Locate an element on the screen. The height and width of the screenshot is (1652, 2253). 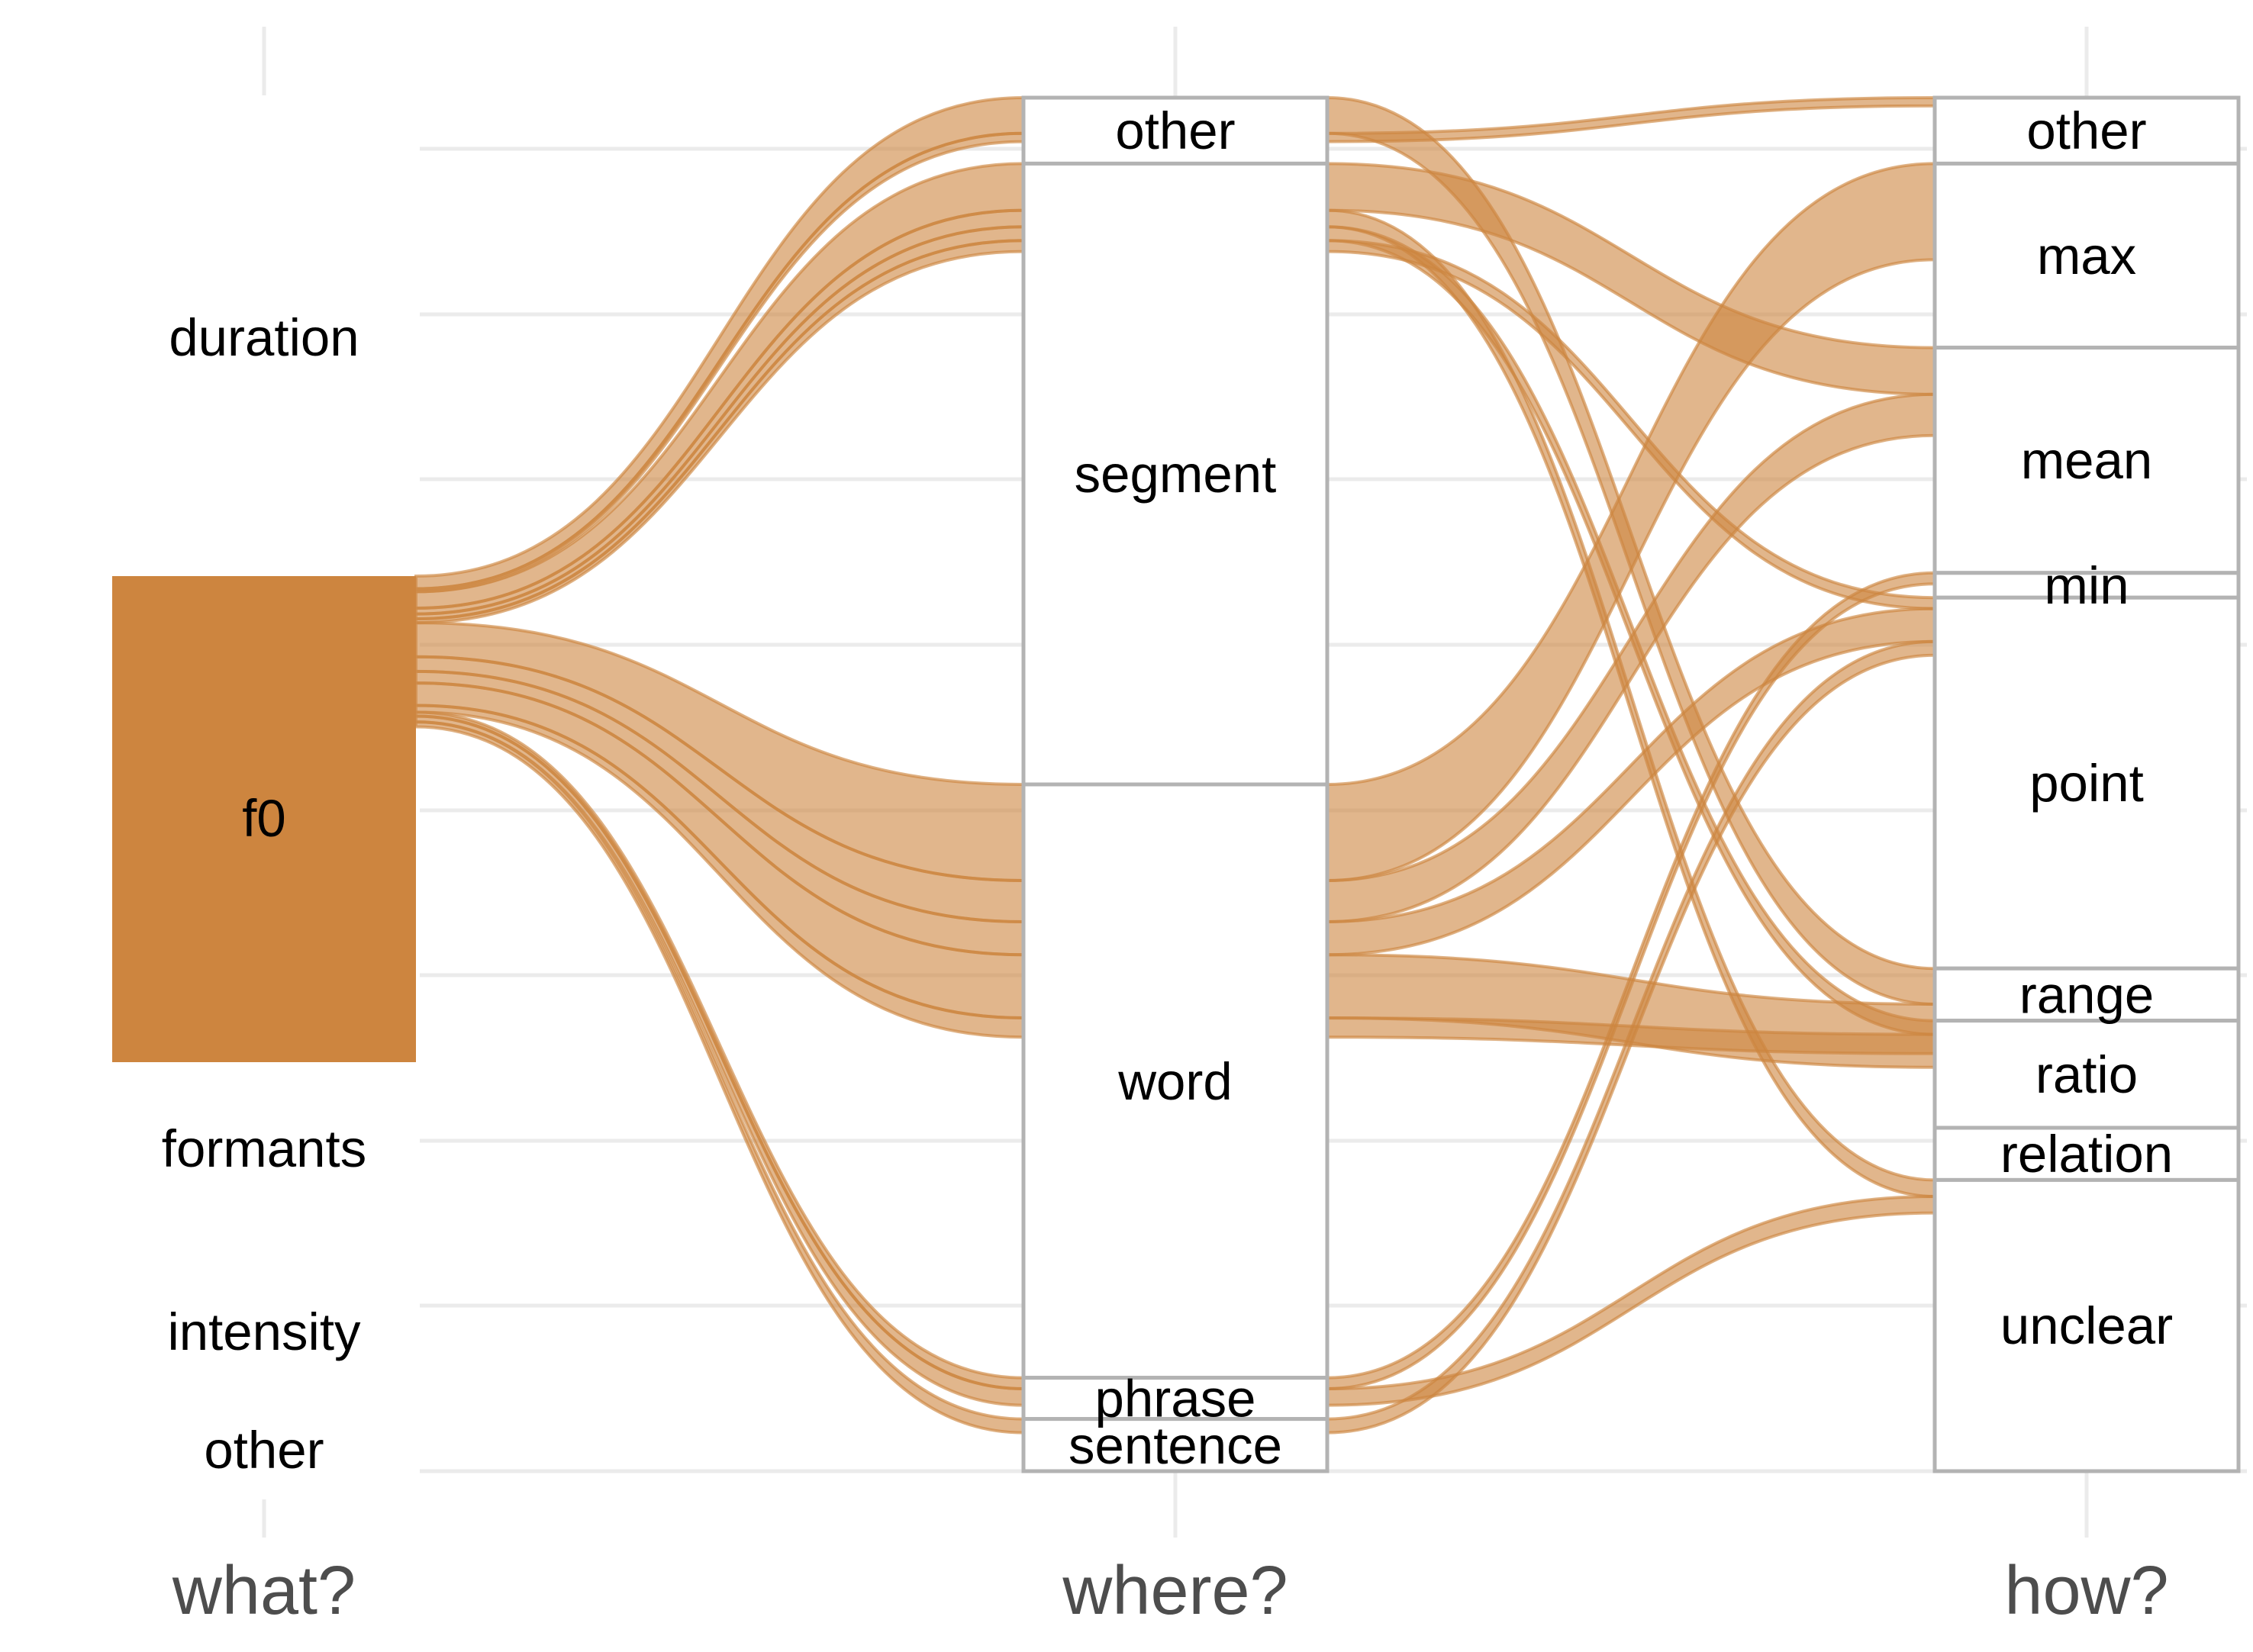
stratum-box-where-other is located at coordinates (1175, 130).